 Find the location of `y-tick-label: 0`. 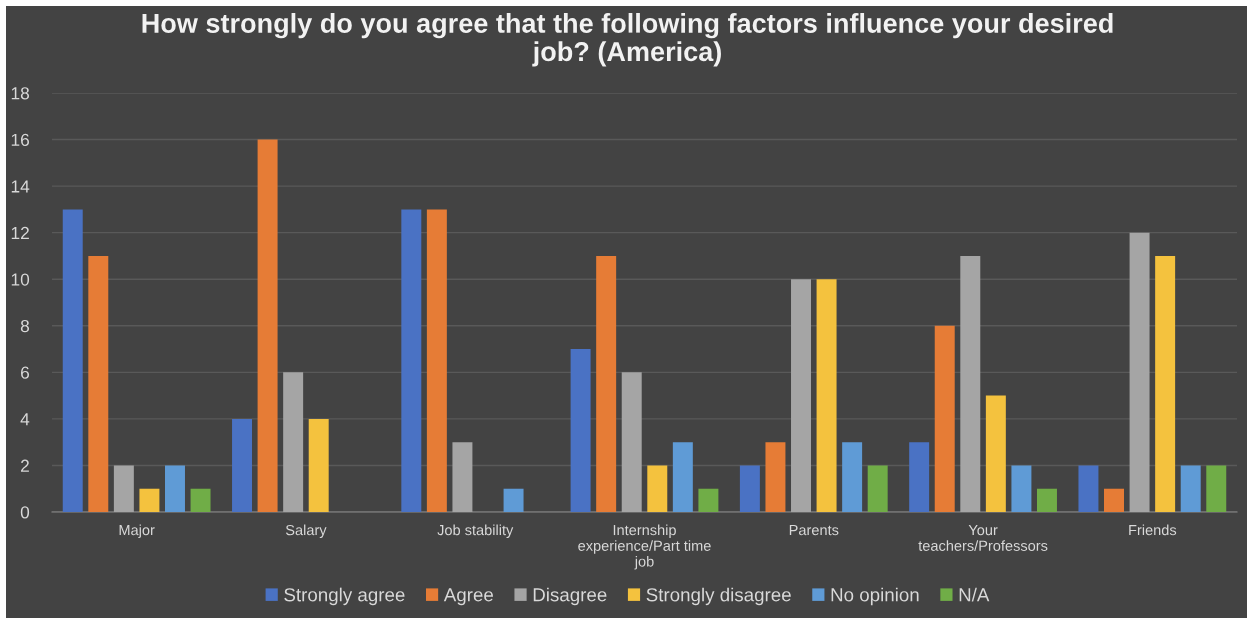

y-tick-label: 0 is located at coordinates (25, 512).